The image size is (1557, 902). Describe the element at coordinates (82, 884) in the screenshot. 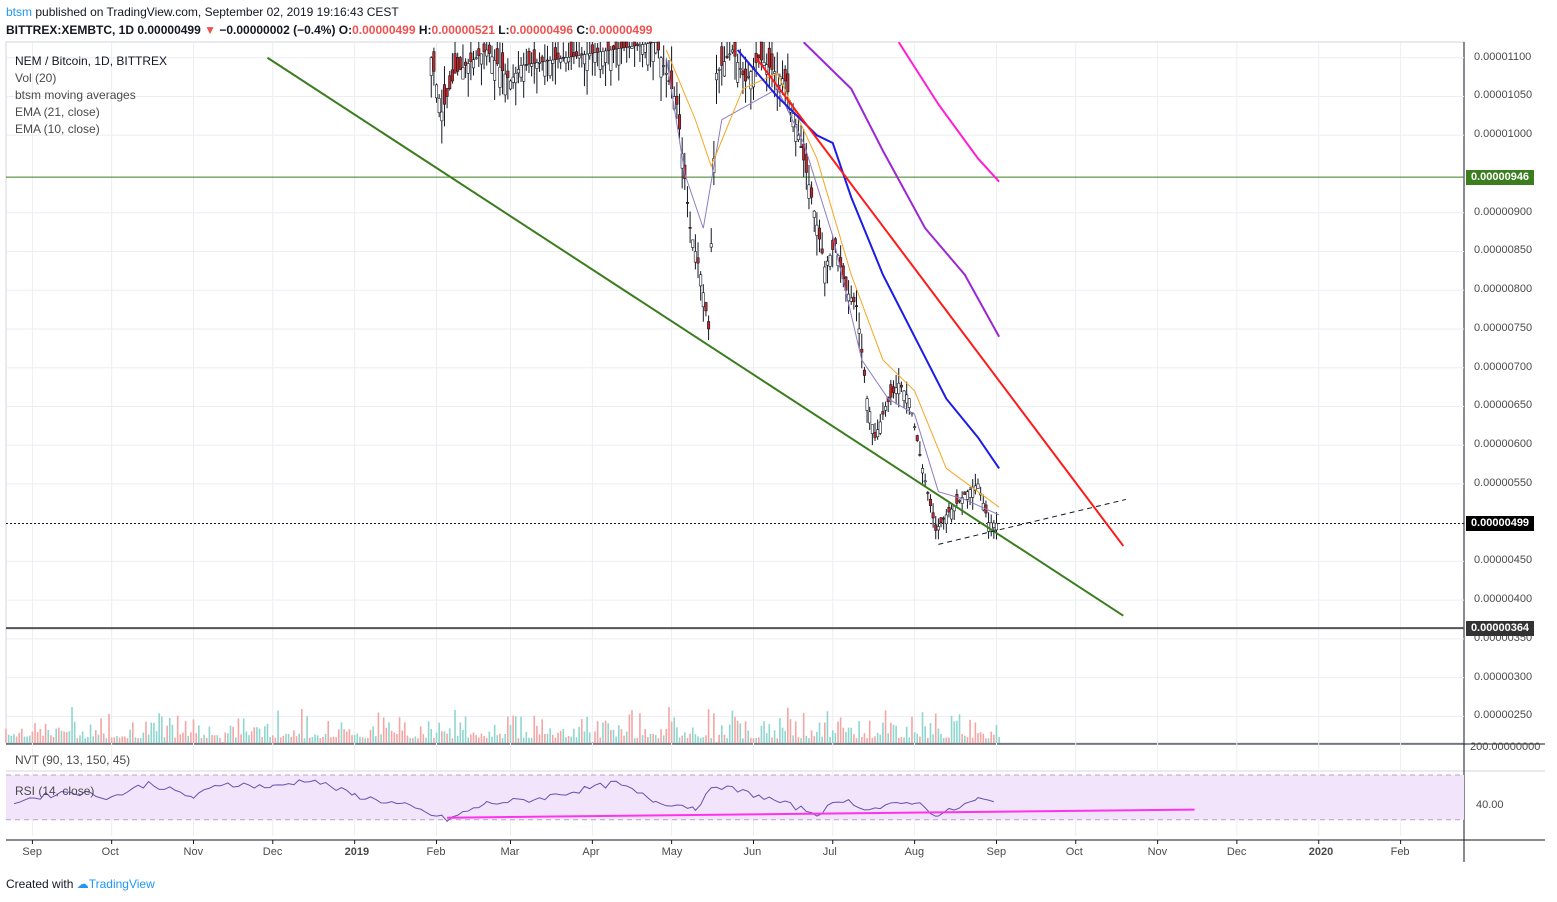

I see `tradingview-logo-icon: ☁` at that location.